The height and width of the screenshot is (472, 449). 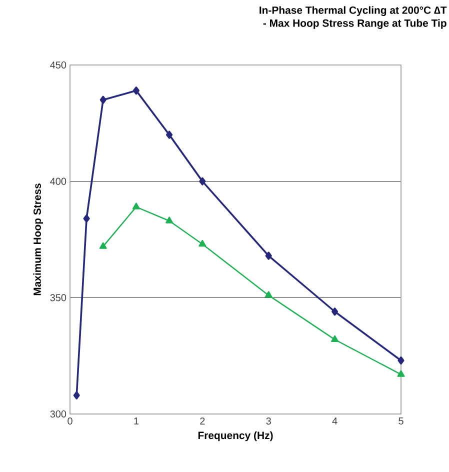 What do you see at coordinates (202, 421) in the screenshot?
I see `x-tick-label: 2` at bounding box center [202, 421].